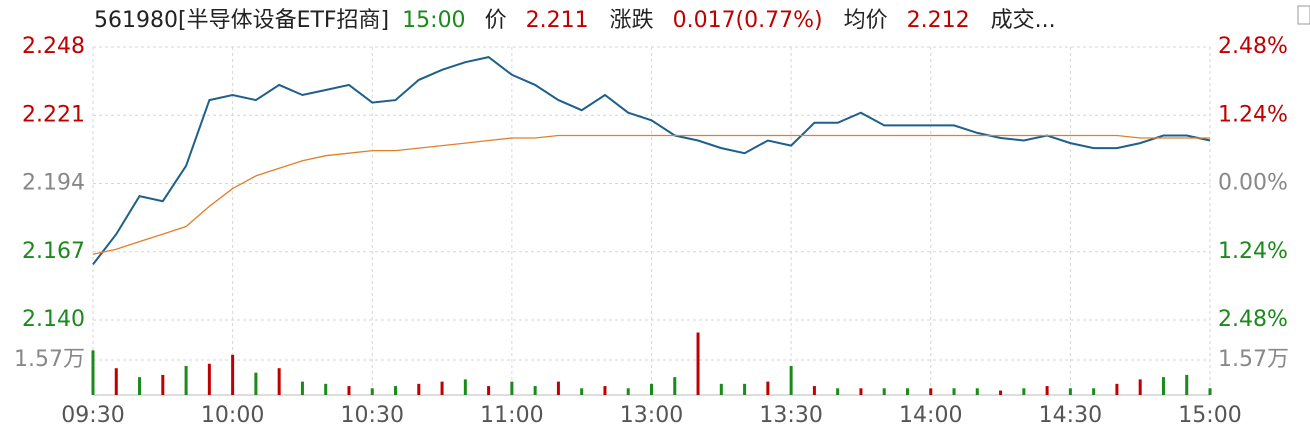 The width and height of the screenshot is (1310, 434). Describe the element at coordinates (241, 20) in the screenshot. I see `code: 561980[半导体设备ETF招商]` at that location.